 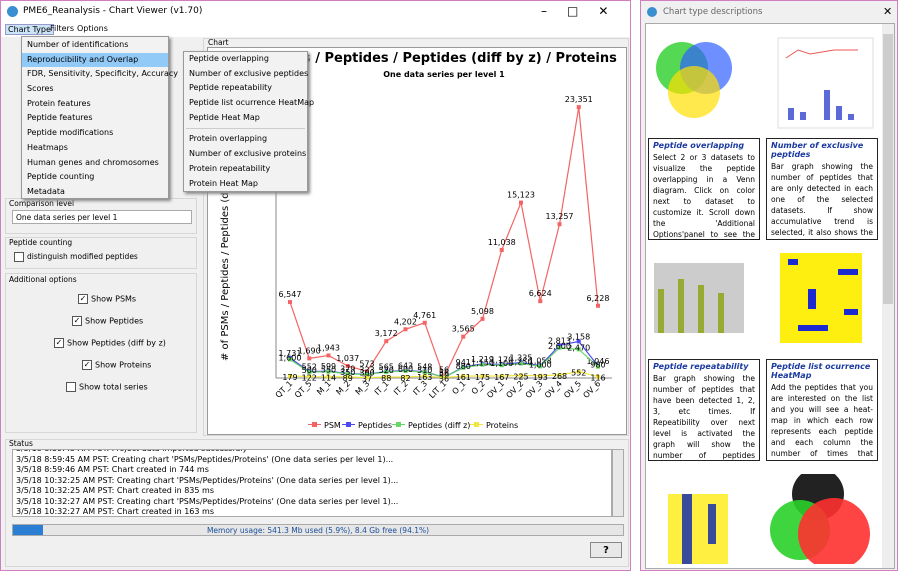 I want to click on value-label: 225, so click(x=520, y=376).